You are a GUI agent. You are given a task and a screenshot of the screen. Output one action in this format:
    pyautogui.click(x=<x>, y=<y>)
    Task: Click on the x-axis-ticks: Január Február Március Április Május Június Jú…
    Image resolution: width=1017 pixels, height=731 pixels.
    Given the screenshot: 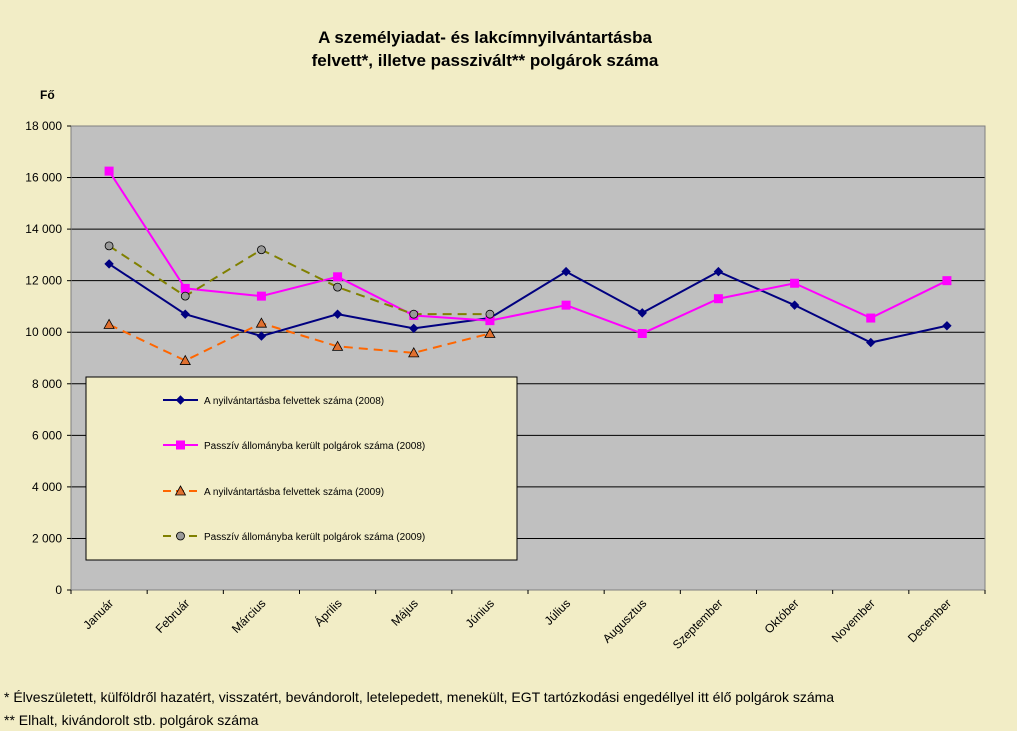 What is the action you would take?
    pyautogui.click(x=528, y=621)
    